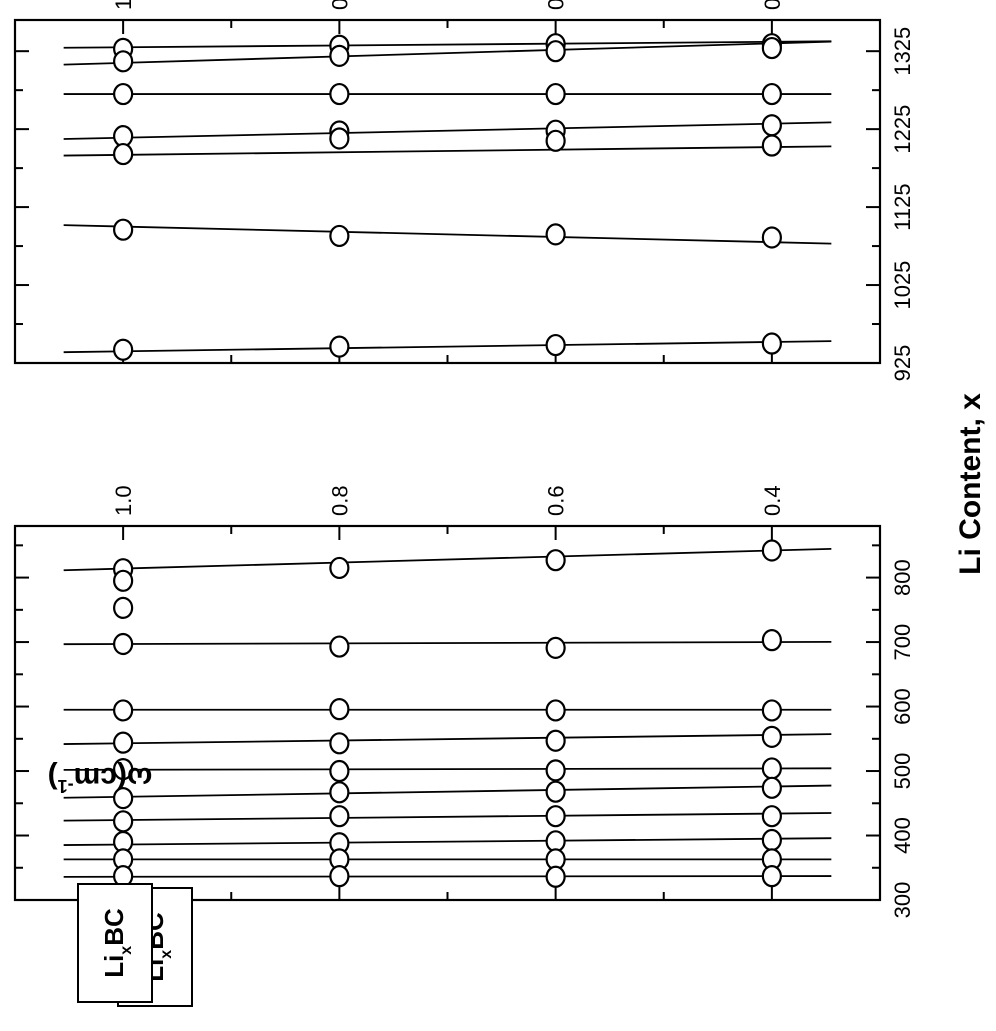 The image size is (996, 1031). I want to click on x-axis-title: Li Content, x, so click(970, 484).